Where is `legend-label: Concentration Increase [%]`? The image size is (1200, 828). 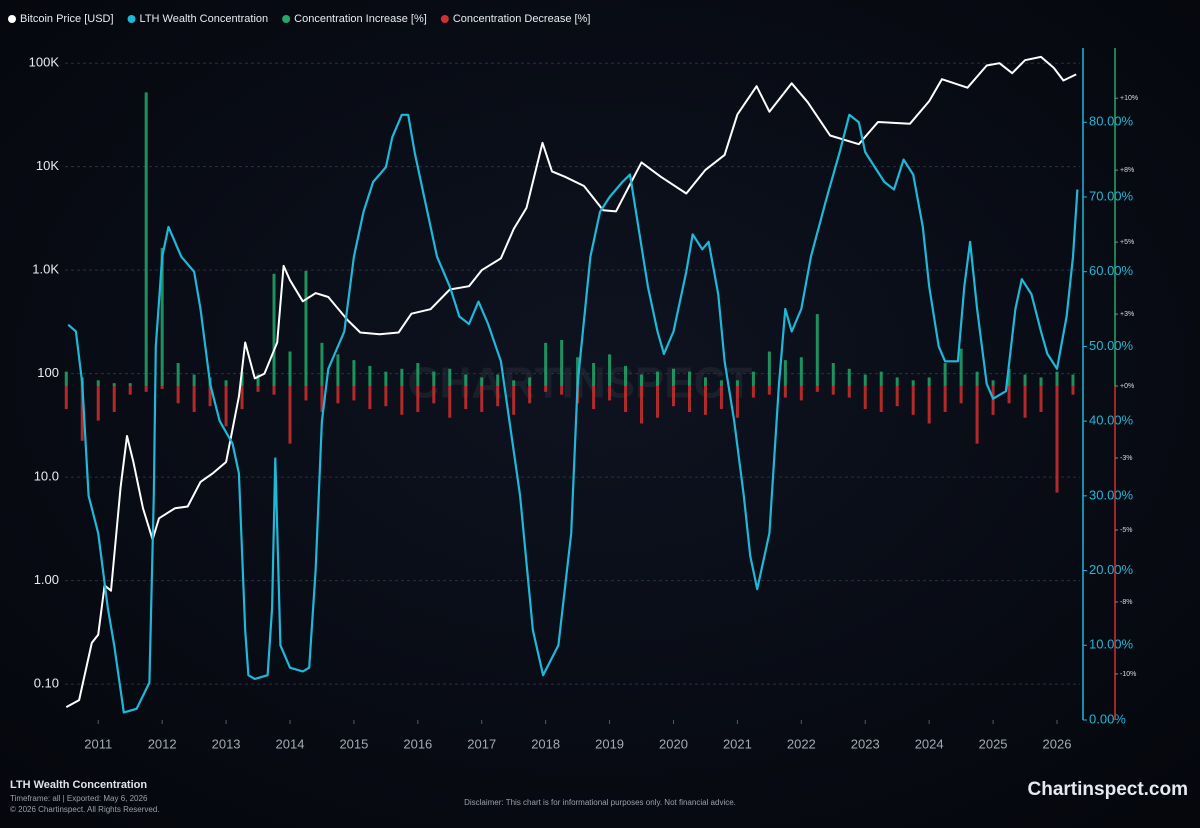
legend-label: Concentration Increase [%] is located at coordinates (360, 19).